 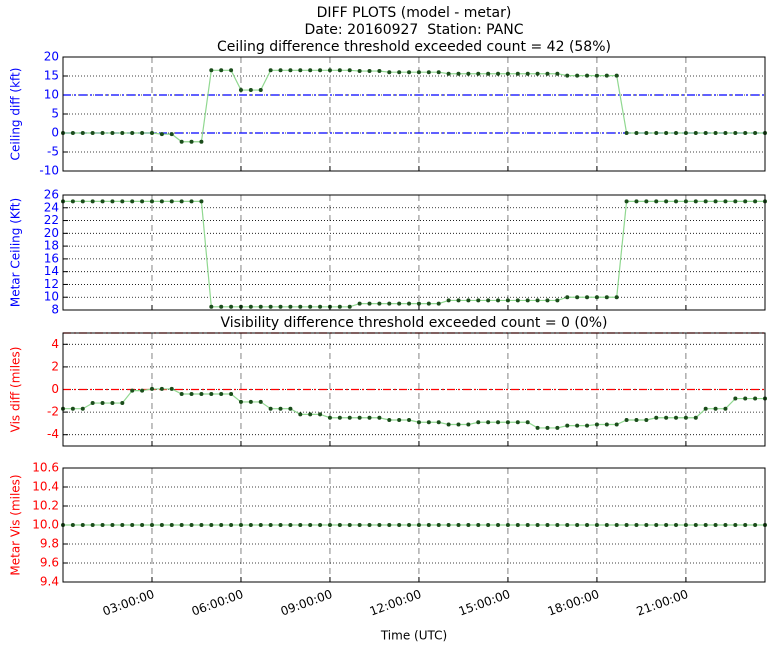 I want to click on y-tick-label: -2, so click(x=53, y=412).